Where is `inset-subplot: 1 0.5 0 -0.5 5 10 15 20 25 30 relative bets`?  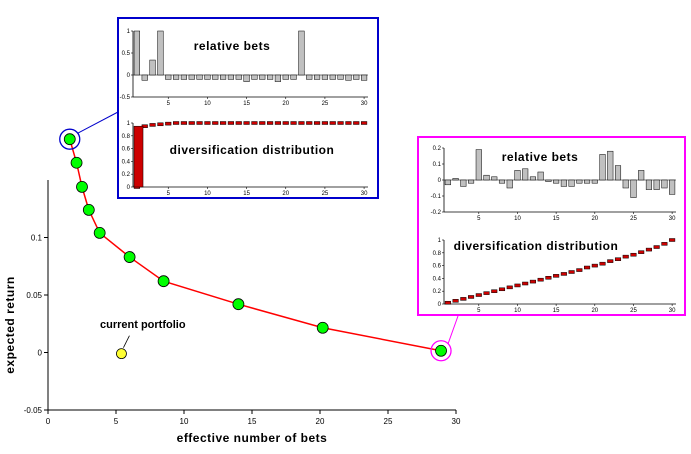 inset-subplot: 1 0.5 0 -0.5 5 10 15 20 25 30 relative bets is located at coordinates (244, 68).